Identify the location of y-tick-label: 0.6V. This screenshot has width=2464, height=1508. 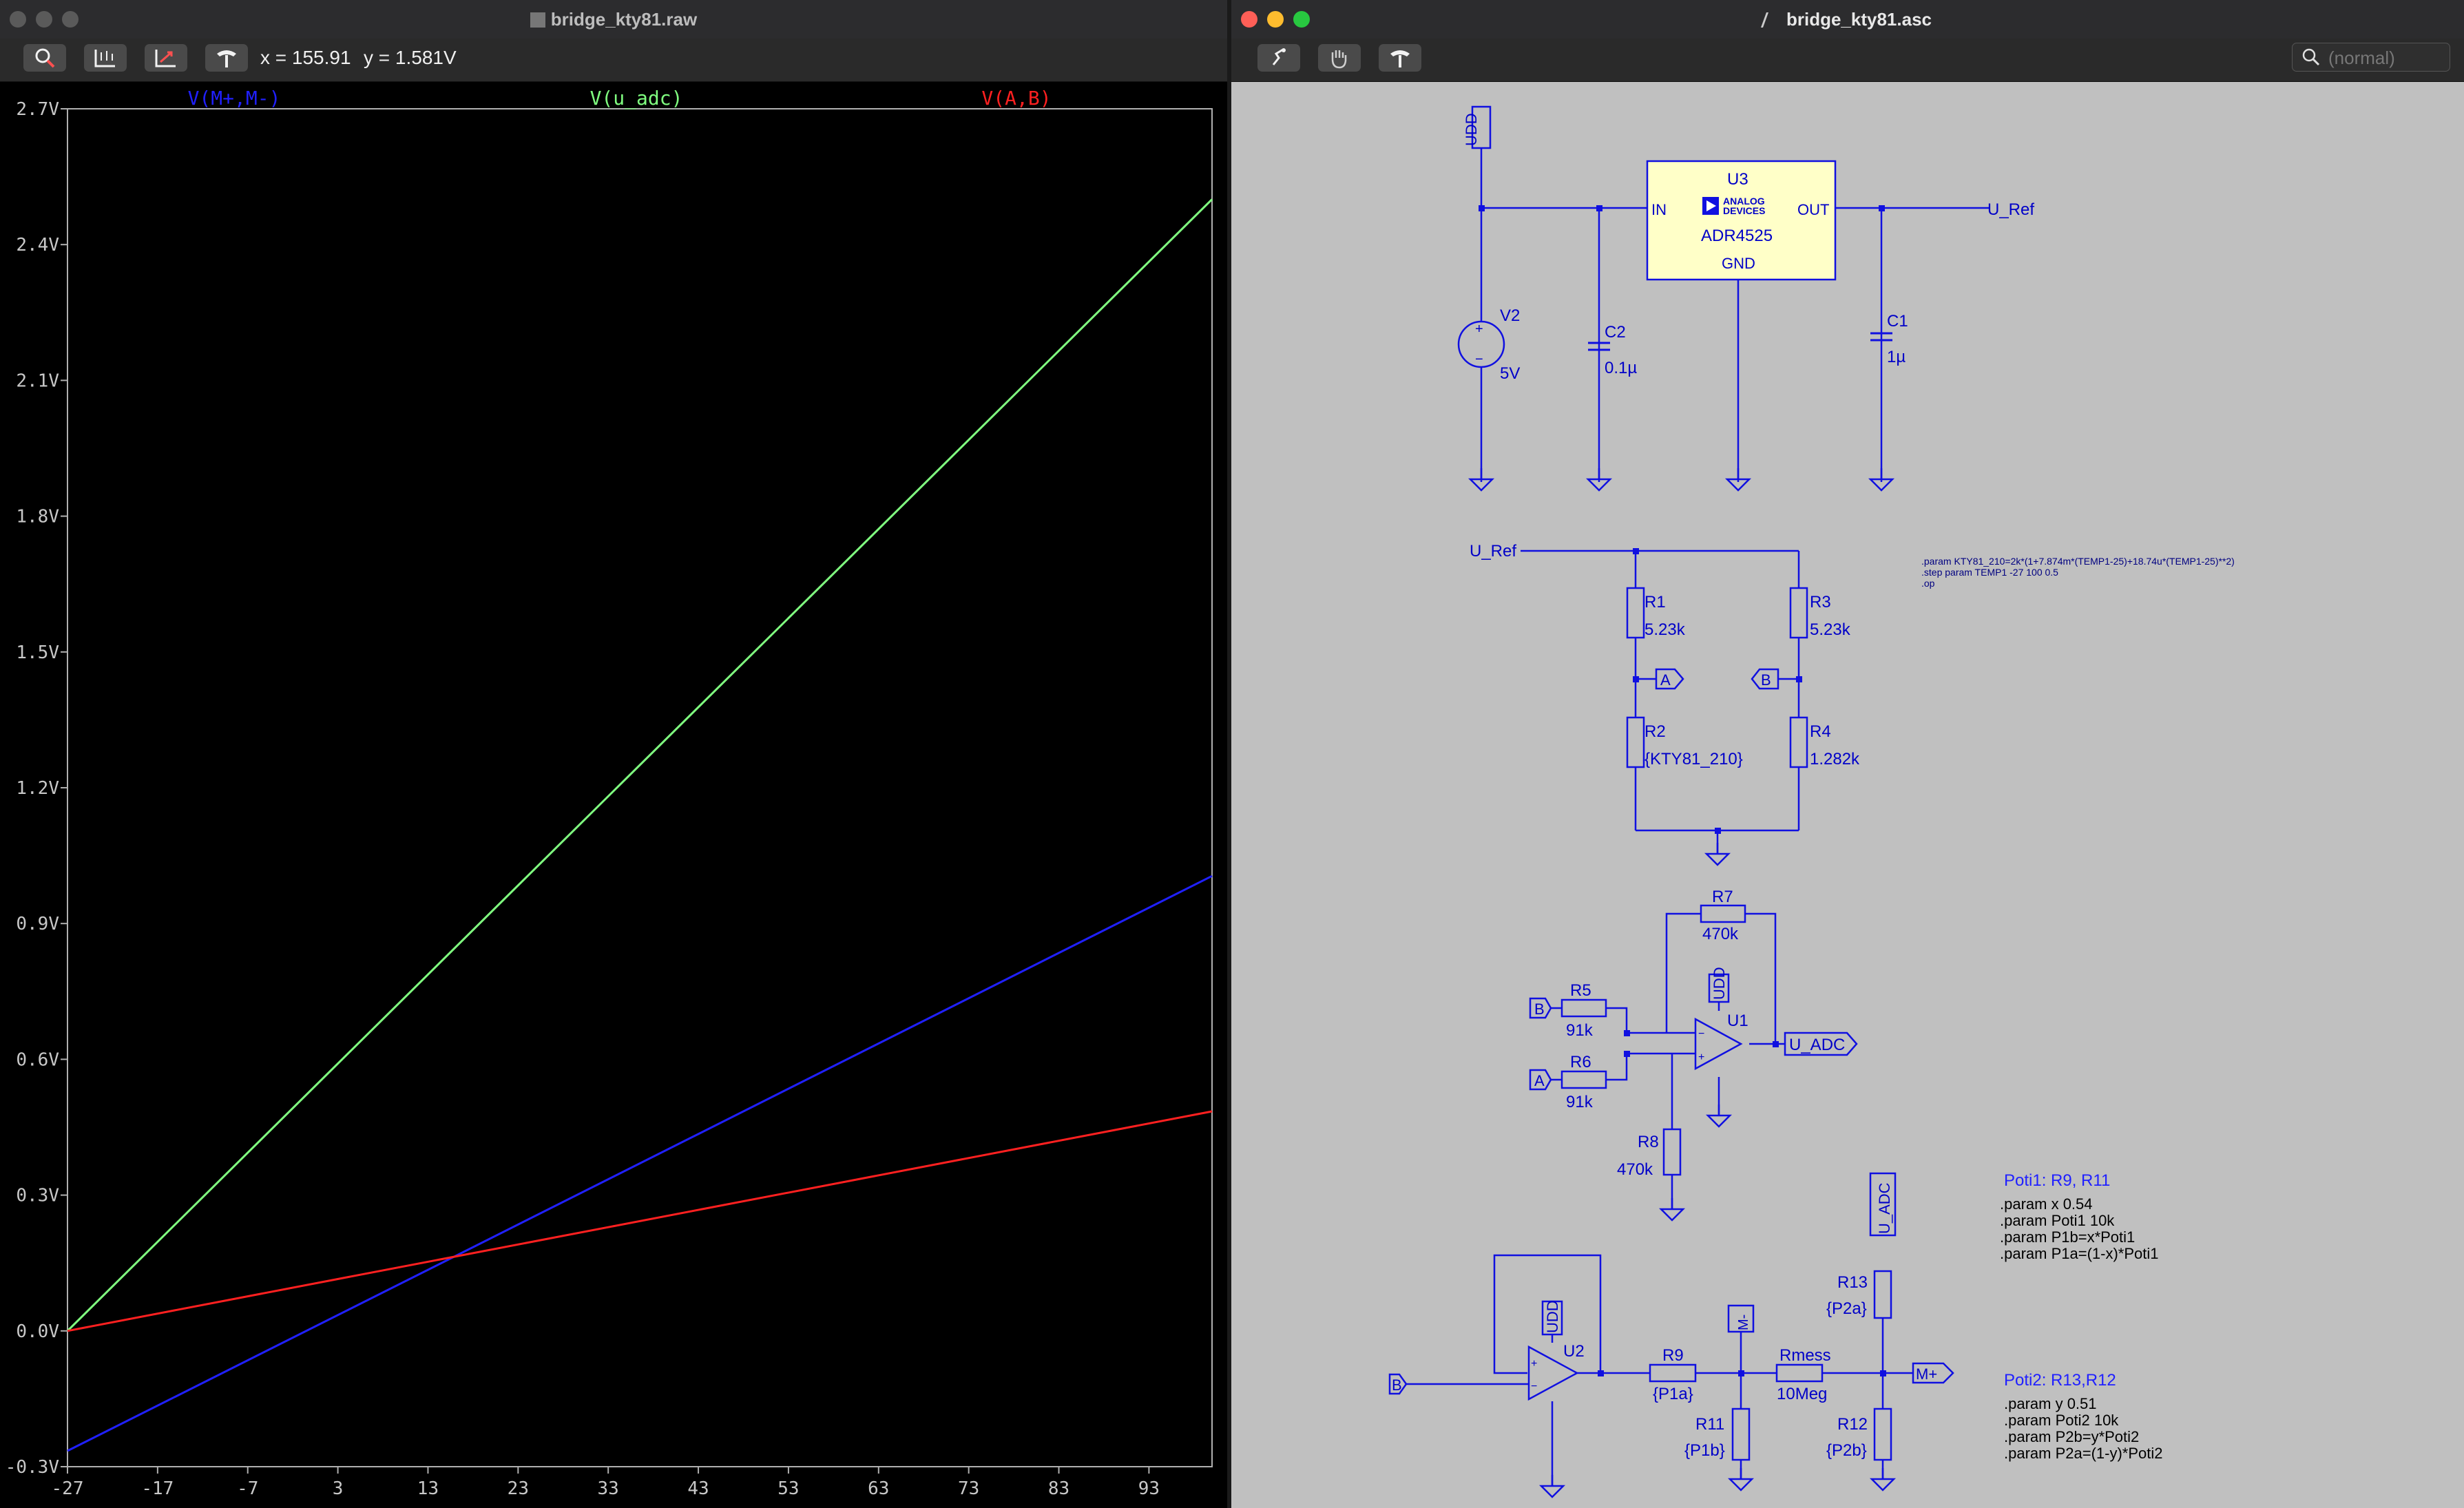
(37, 1059).